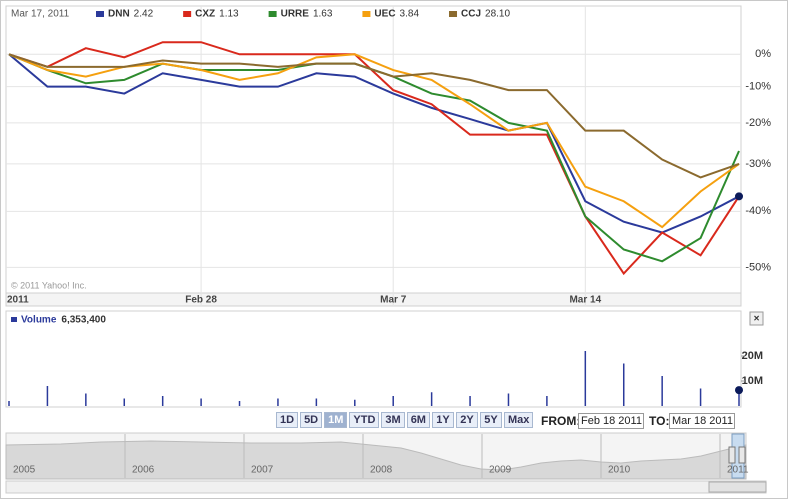  What do you see at coordinates (418, 420) in the screenshot?
I see `range-button: 6M` at bounding box center [418, 420].